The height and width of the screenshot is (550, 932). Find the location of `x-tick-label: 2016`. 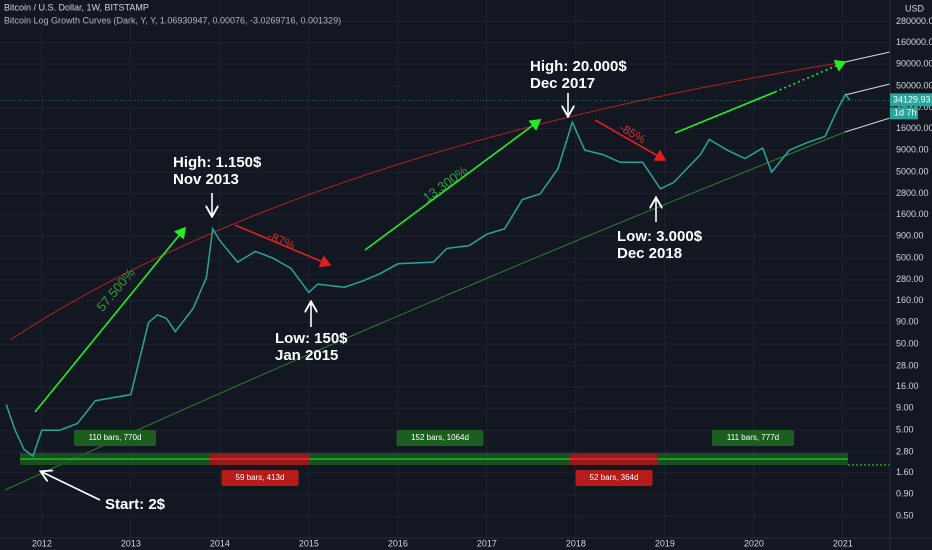

x-tick-label: 2016 is located at coordinates (398, 543).